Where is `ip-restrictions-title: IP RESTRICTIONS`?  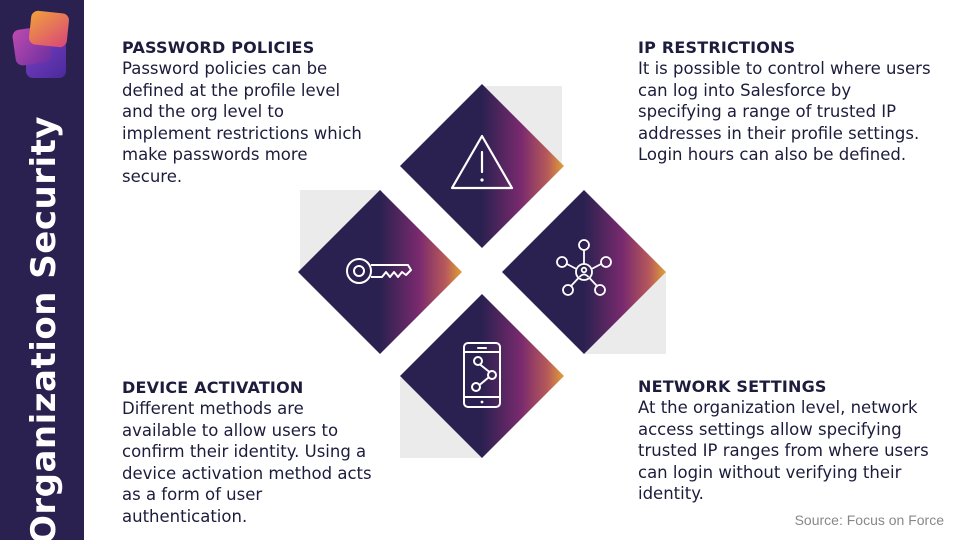 ip-restrictions-title: IP RESTRICTIONS is located at coordinates (717, 47).